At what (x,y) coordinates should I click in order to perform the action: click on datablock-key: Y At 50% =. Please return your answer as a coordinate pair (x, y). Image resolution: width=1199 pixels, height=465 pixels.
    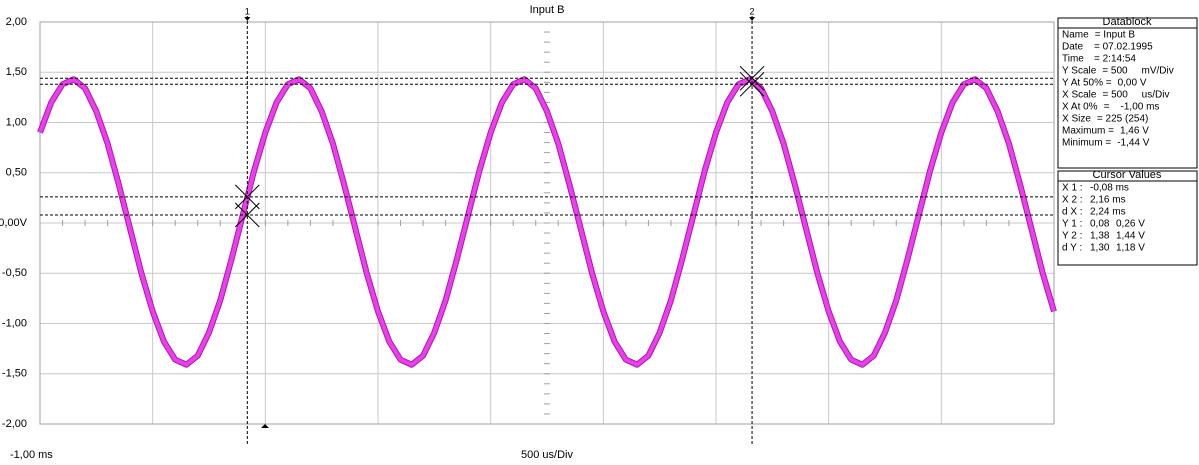
    Looking at the image, I should click on (1087, 83).